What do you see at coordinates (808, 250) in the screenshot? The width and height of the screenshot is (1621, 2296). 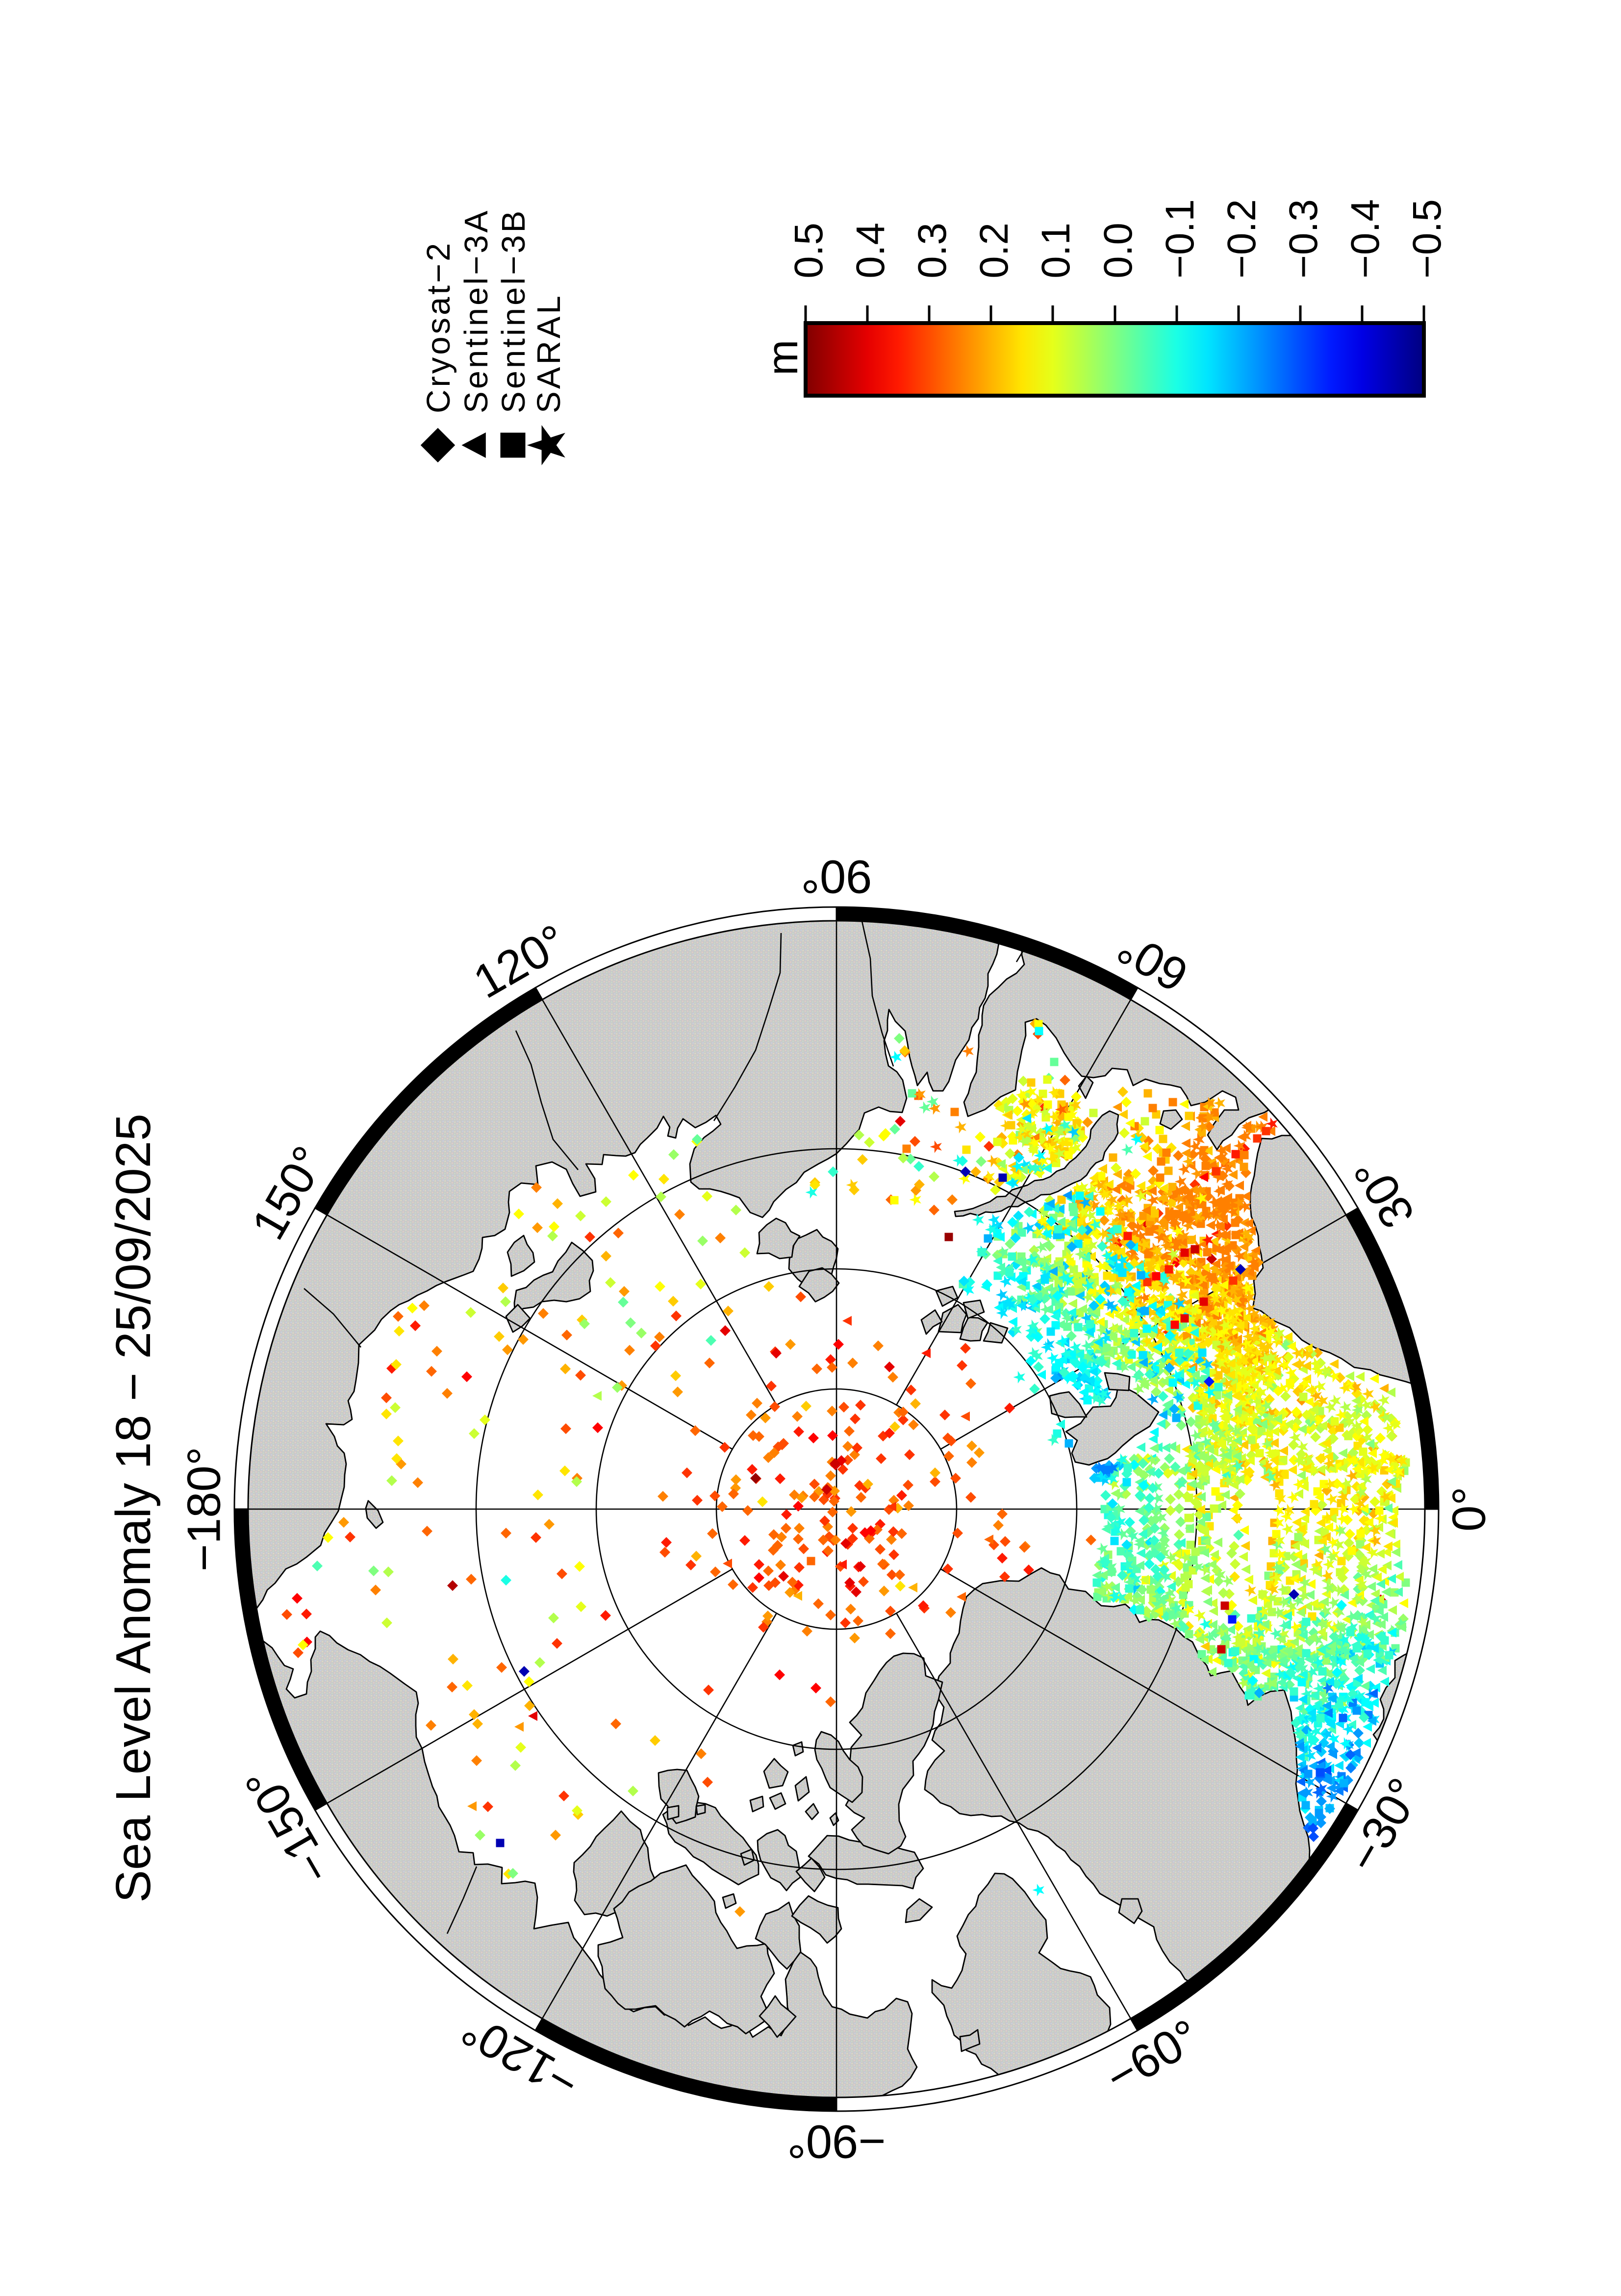 I see `svg-text: 0.5` at bounding box center [808, 250].